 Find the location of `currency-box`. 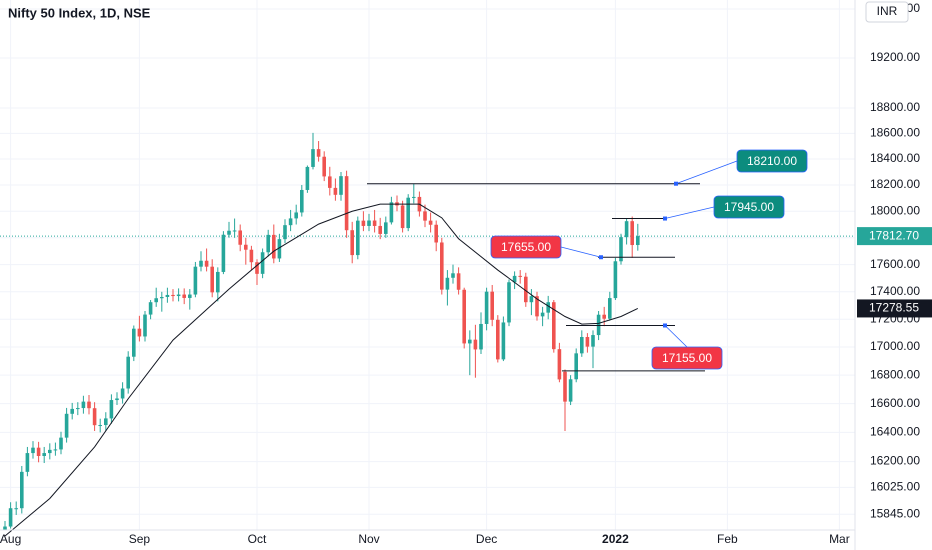

currency-box is located at coordinates (887, 12).